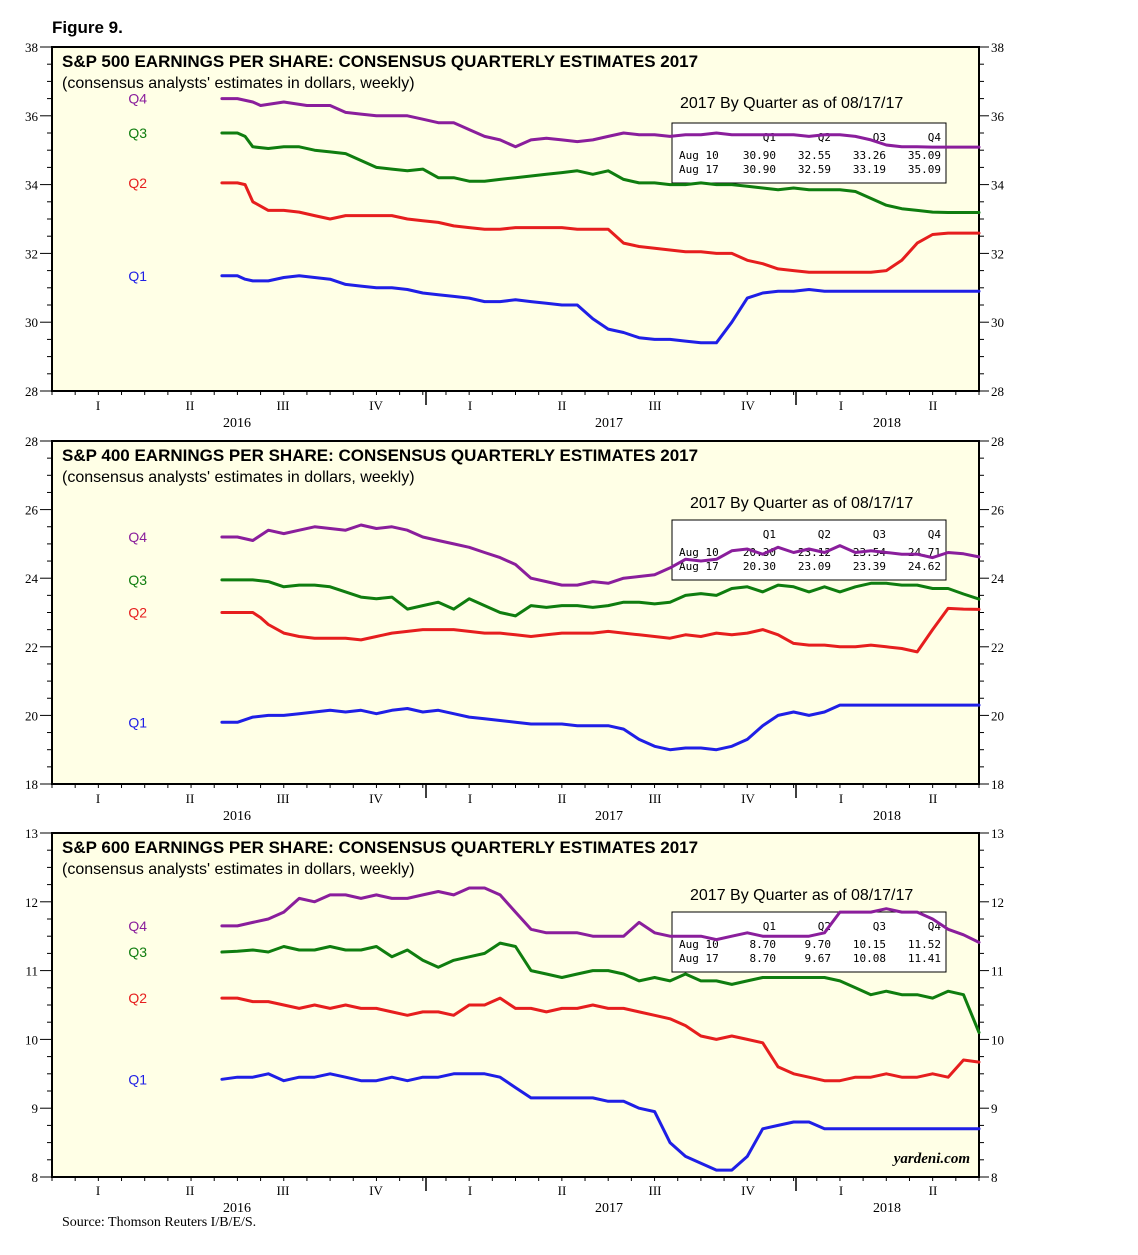  What do you see at coordinates (814, 155) in the screenshot?
I see `table-cell: 32.55` at bounding box center [814, 155].